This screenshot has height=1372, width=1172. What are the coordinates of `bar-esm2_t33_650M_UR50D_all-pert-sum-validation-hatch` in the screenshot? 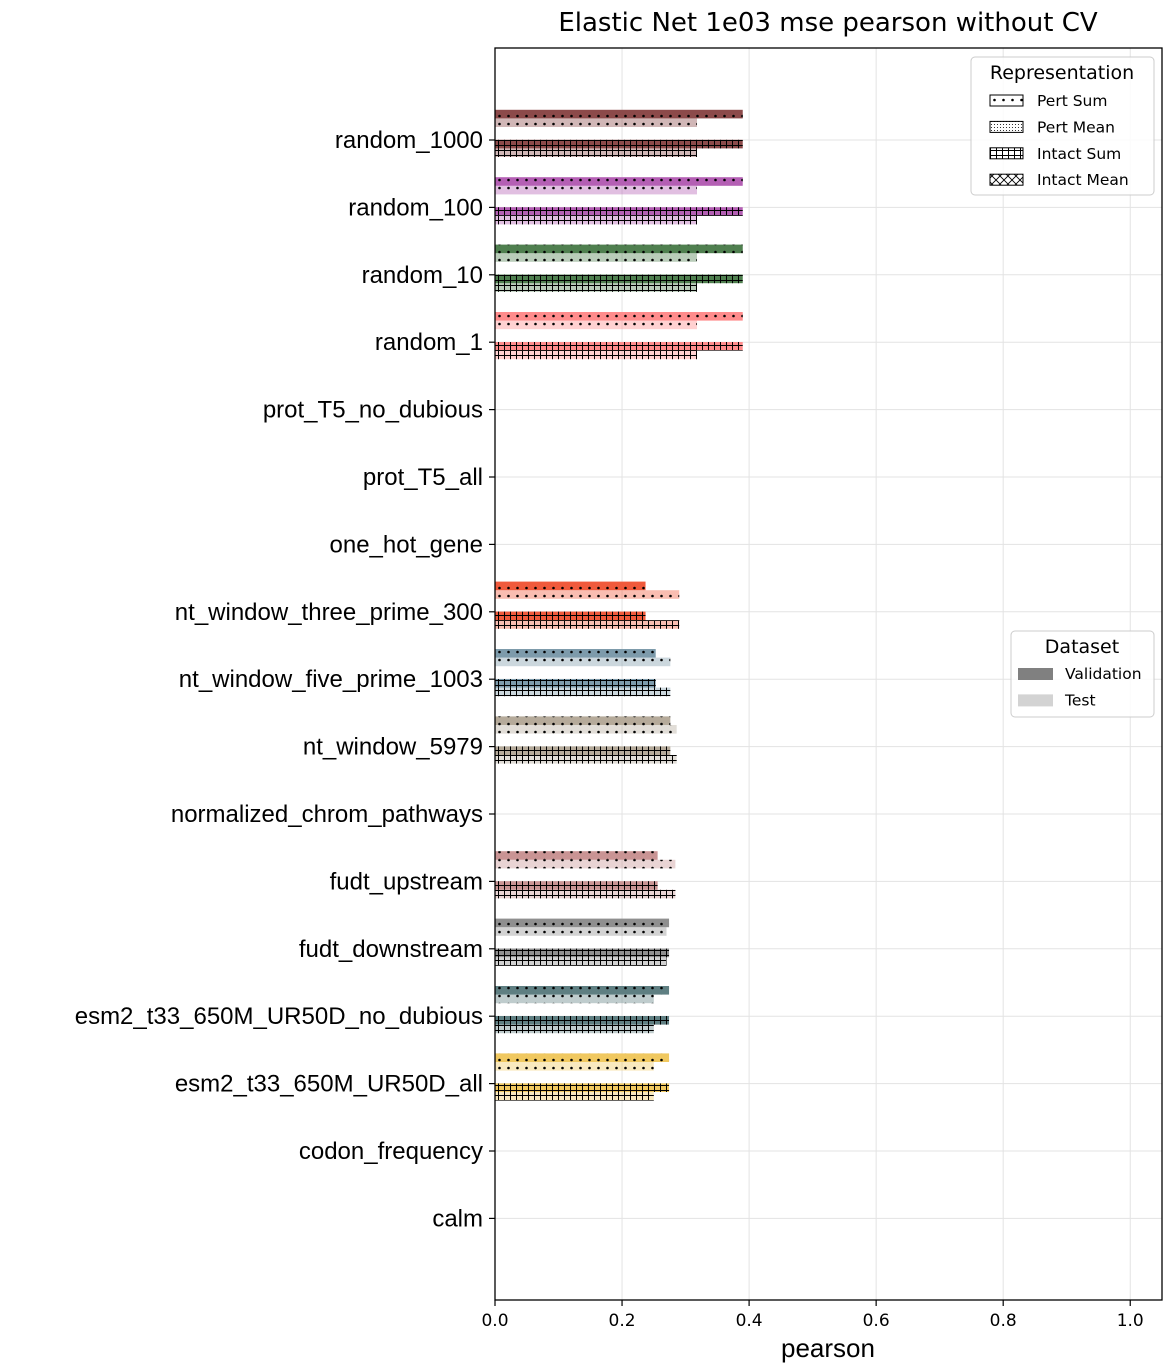 It's located at (582, 1057).